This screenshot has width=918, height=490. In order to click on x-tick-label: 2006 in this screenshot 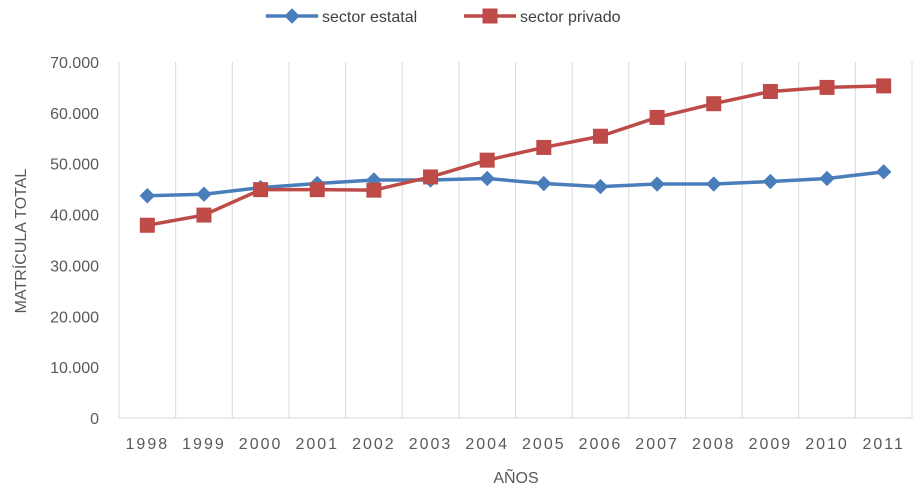, I will do `click(601, 444)`.